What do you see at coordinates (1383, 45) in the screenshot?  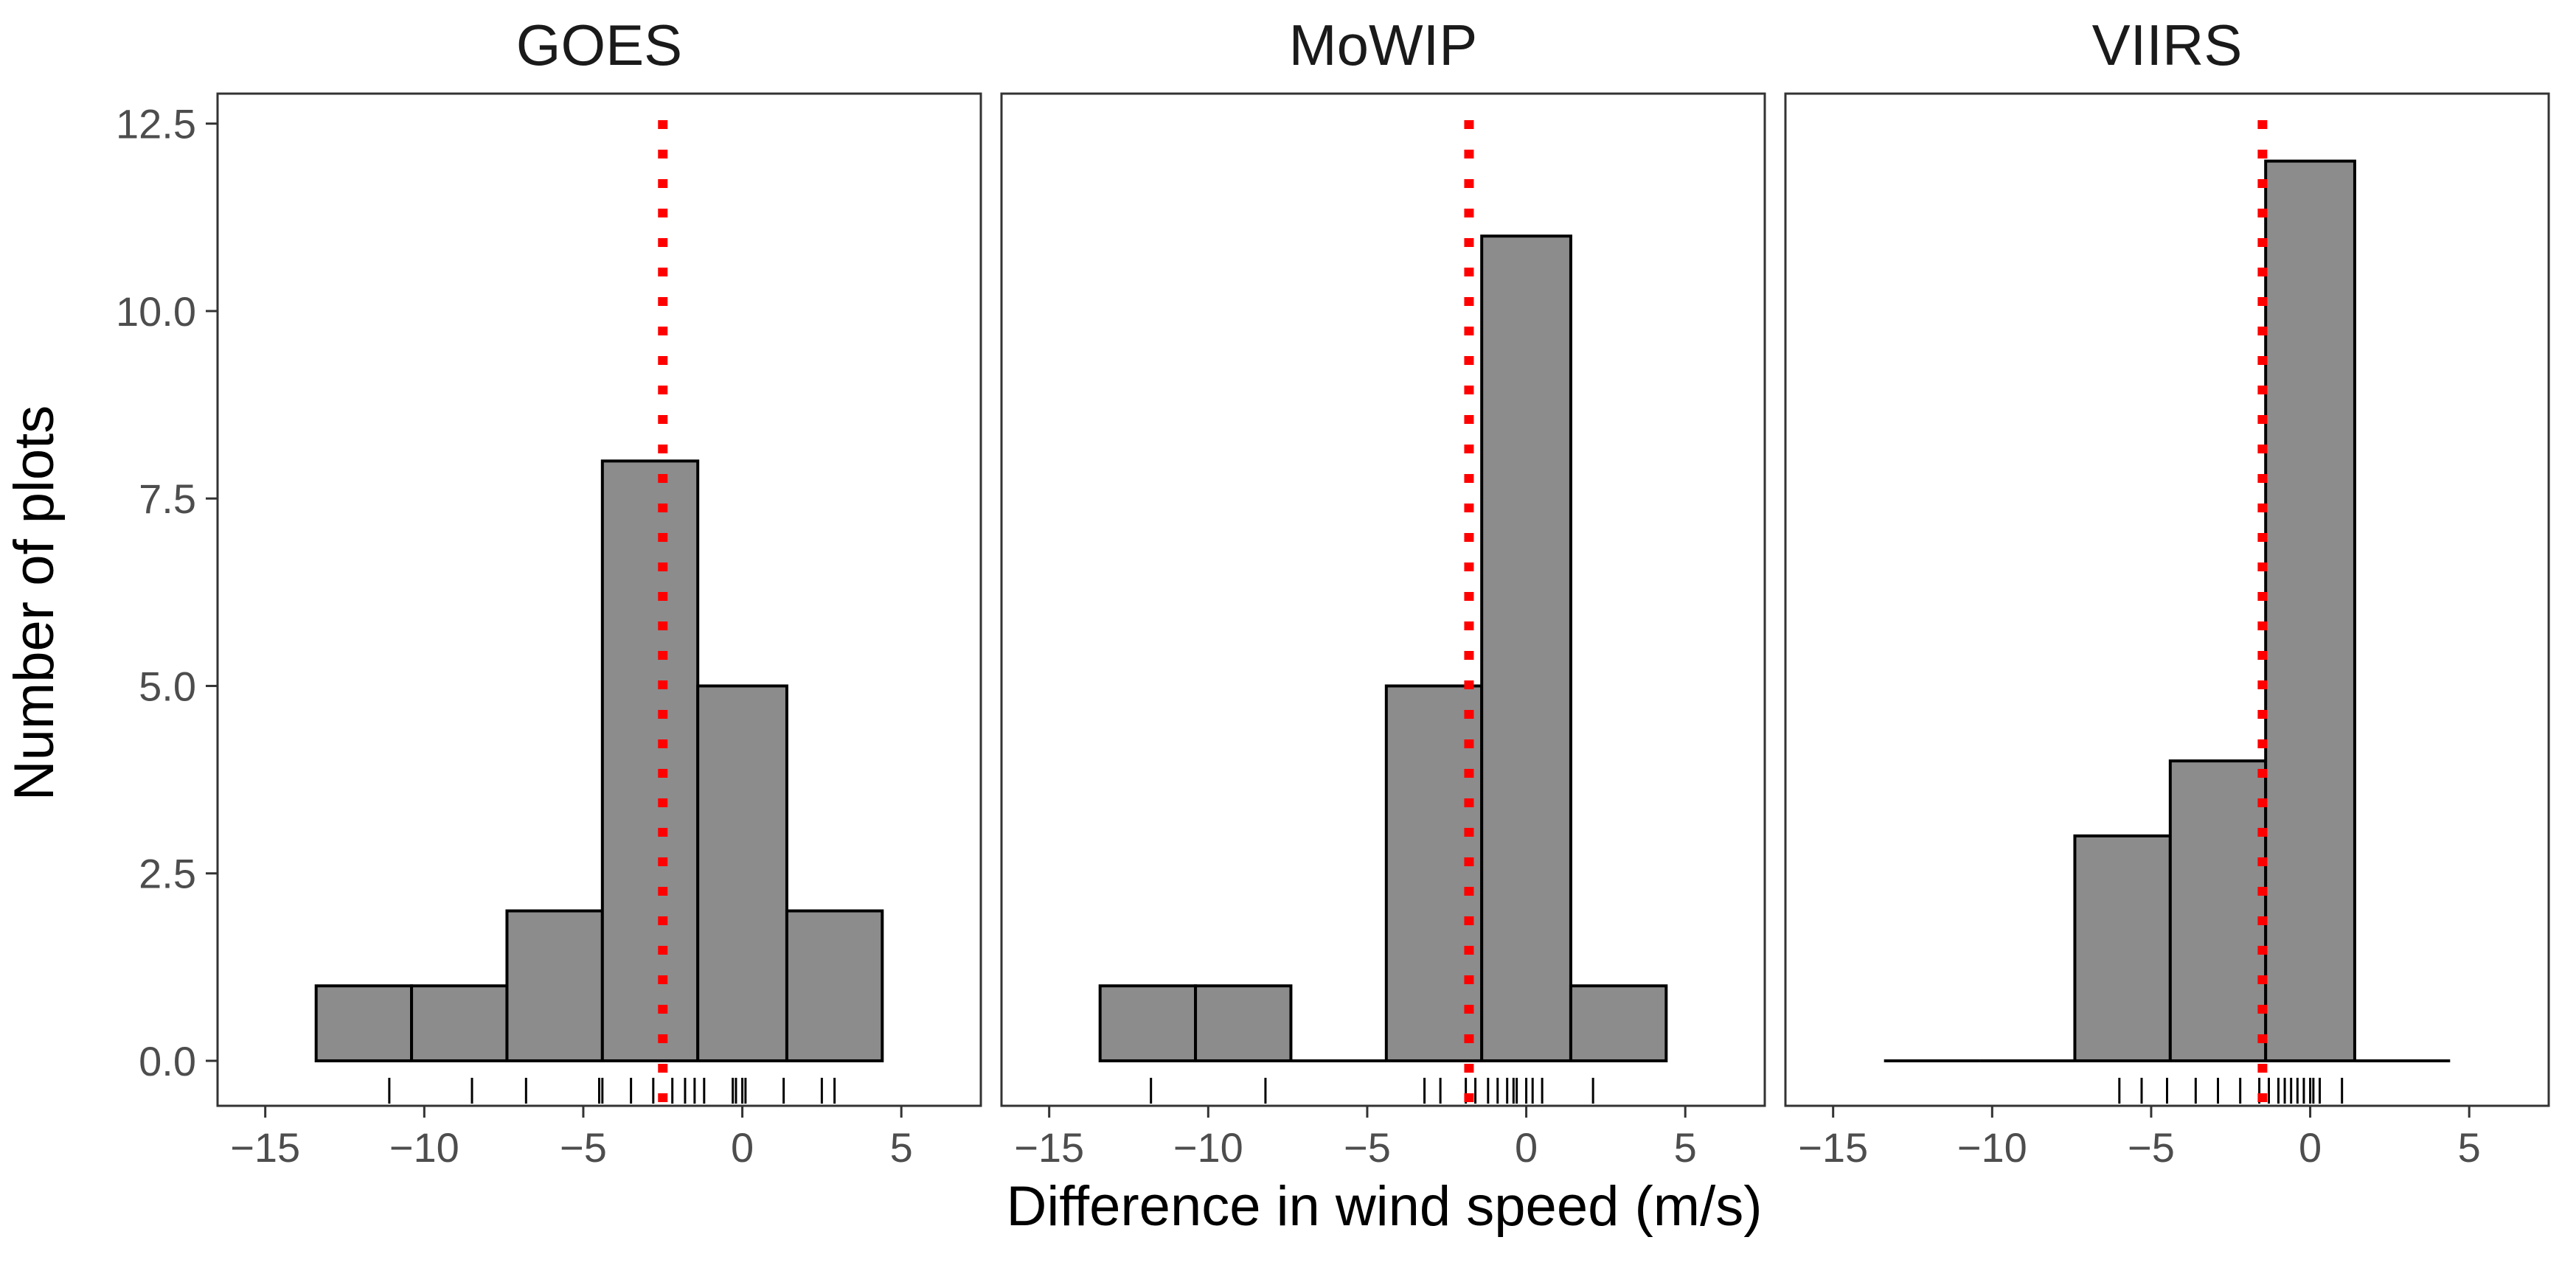 I see `panel-title: MoWIP` at bounding box center [1383, 45].